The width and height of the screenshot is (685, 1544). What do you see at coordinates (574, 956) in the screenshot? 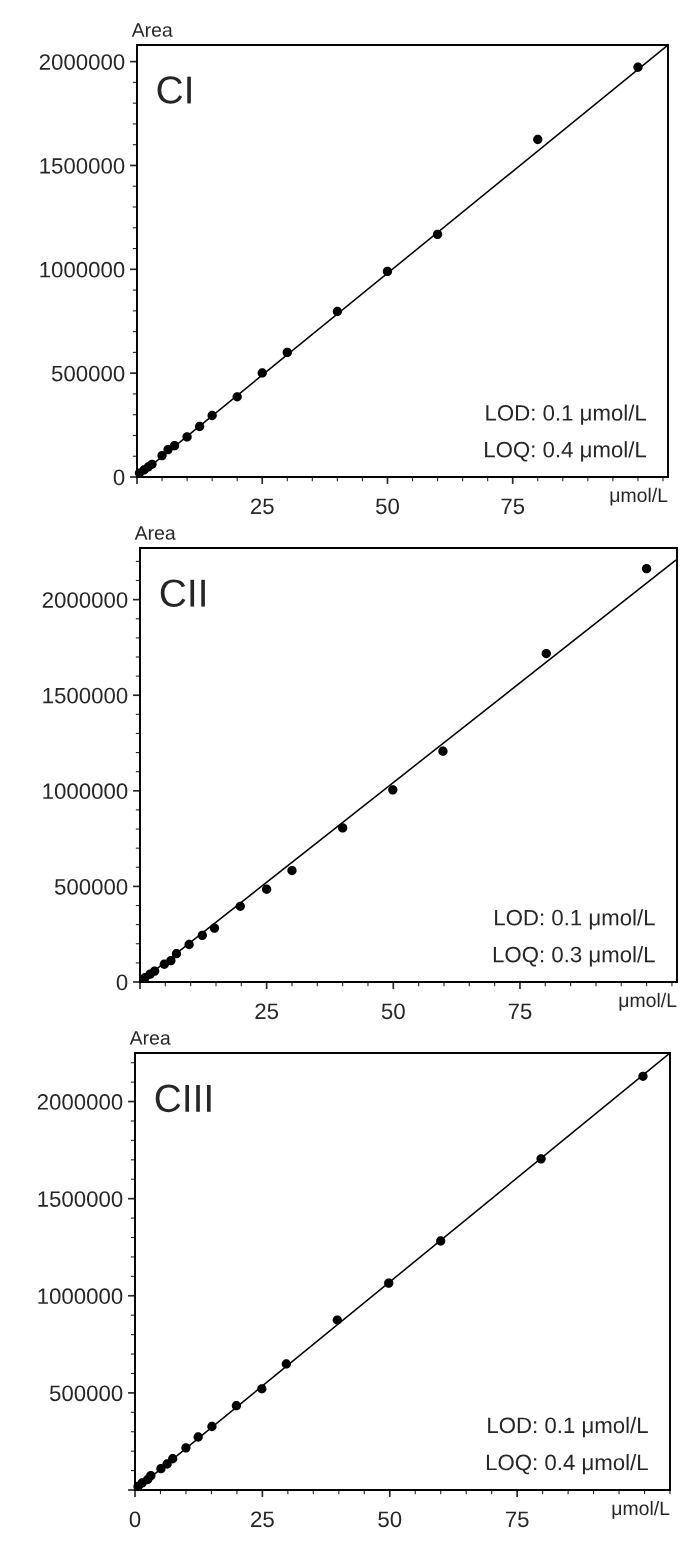
I see `annotation: LOQ: 0.3 μmol/L` at bounding box center [574, 956].